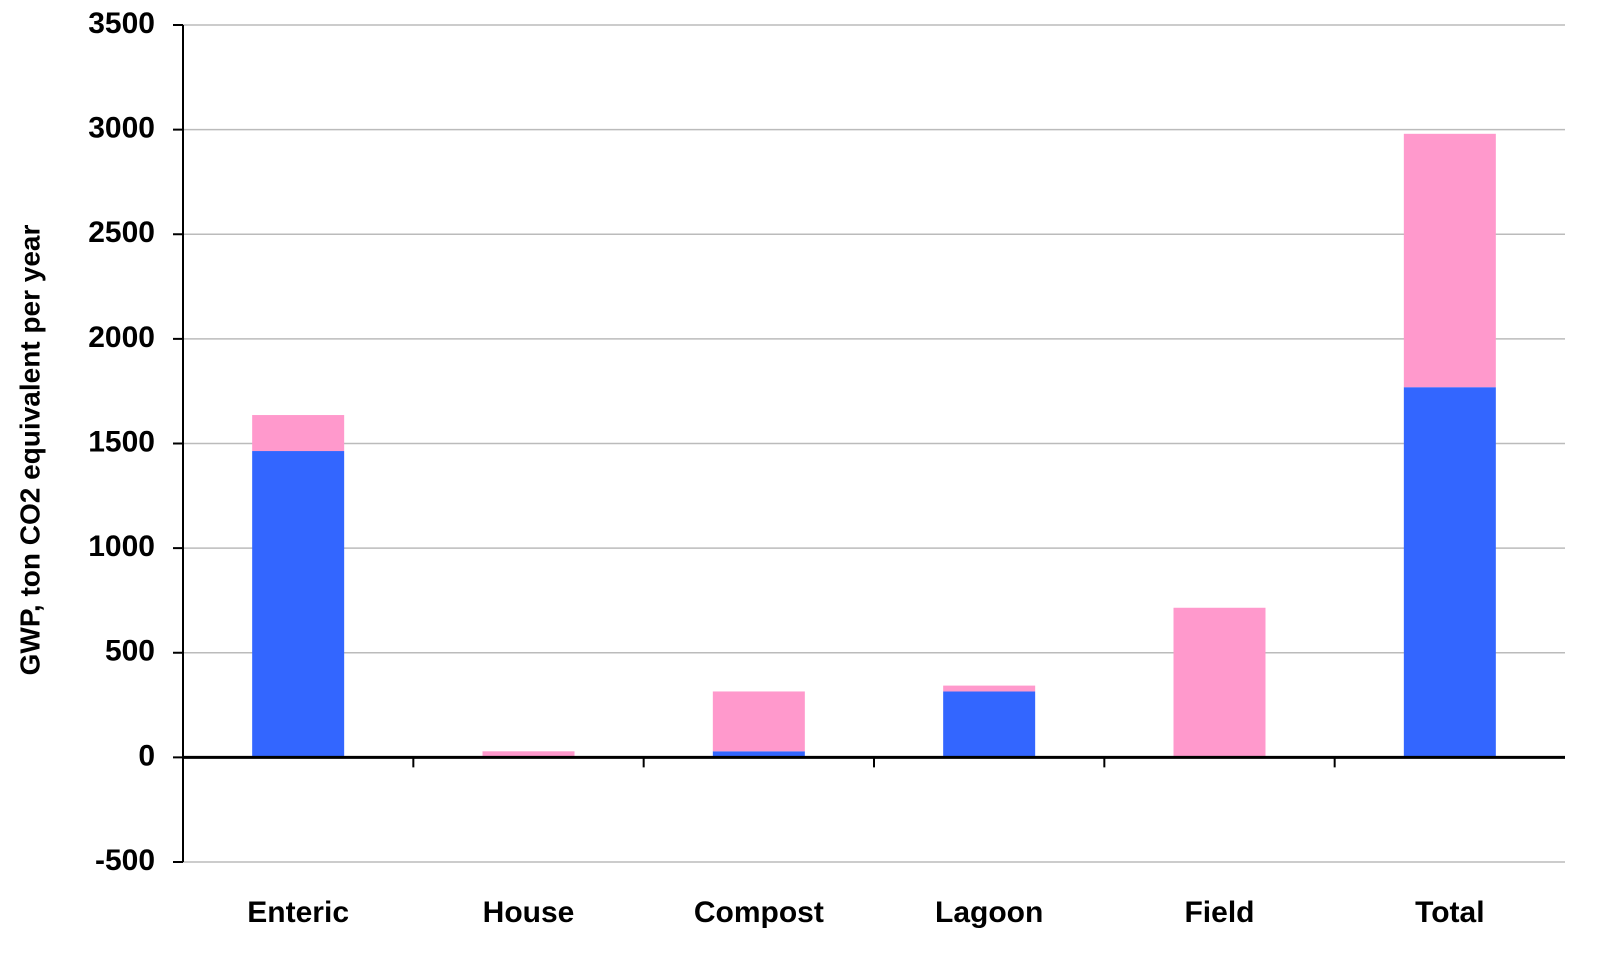  I want to click on y-tick-label: 500, so click(130, 651).